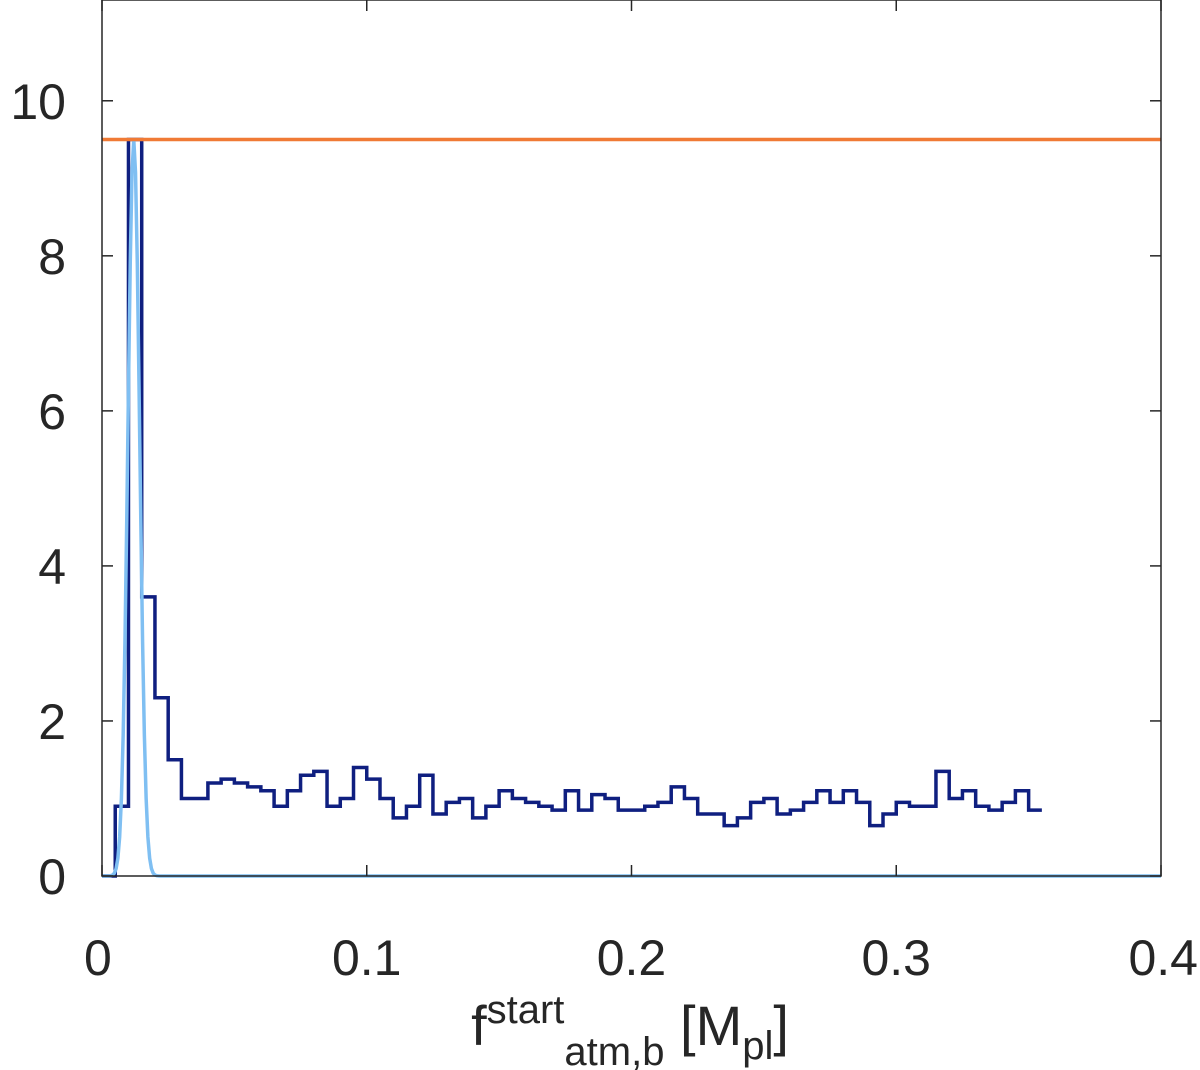 The width and height of the screenshot is (1200, 1070). What do you see at coordinates (38, 102) in the screenshot?
I see `y-tick-label: 10` at bounding box center [38, 102].